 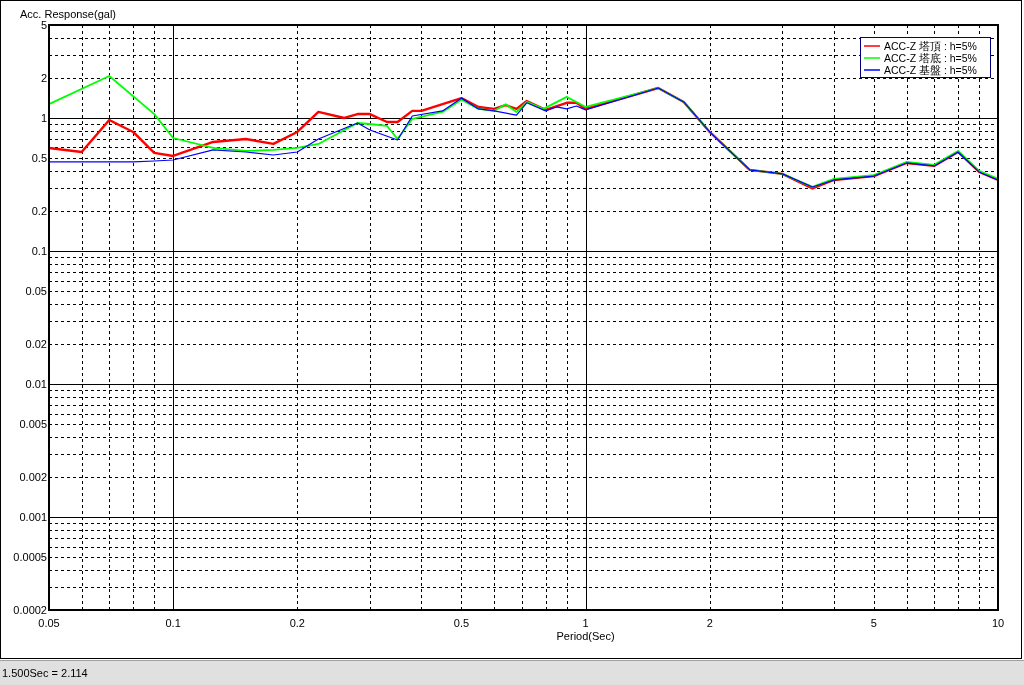 What do you see at coordinates (33, 476) in the screenshot?
I see `y-tick-label: 0.002` at bounding box center [33, 476].